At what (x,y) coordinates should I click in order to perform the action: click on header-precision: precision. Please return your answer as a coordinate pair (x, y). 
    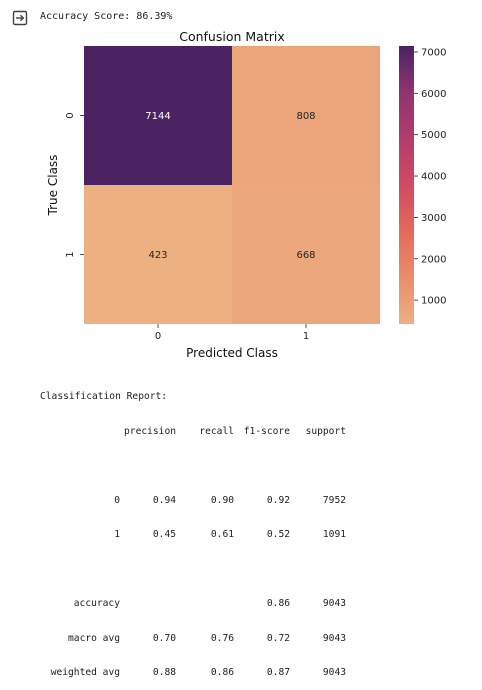
    Looking at the image, I should click on (150, 431).